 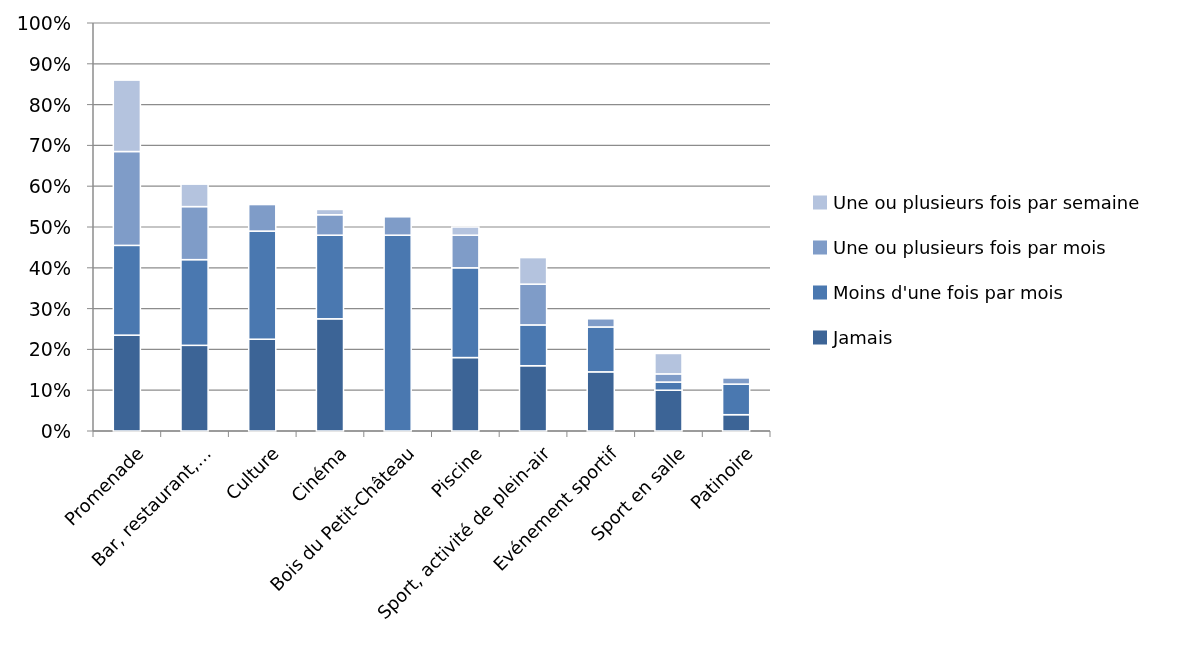 I want to click on y-tick-label: 30%, so click(x=49, y=308).